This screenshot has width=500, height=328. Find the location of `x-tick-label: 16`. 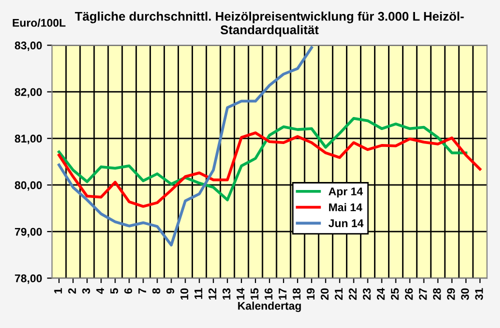

x-tick-label: 16 is located at coordinates (268, 294).